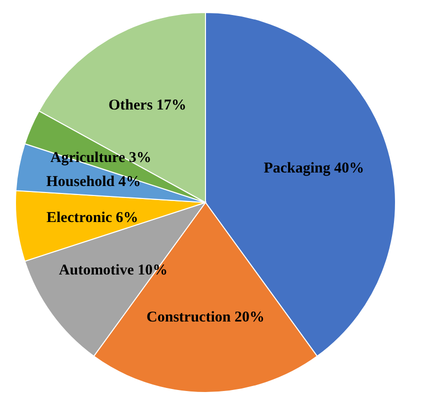  Describe the element at coordinates (93, 182) in the screenshot. I see `slice-label: Household 4%` at that location.